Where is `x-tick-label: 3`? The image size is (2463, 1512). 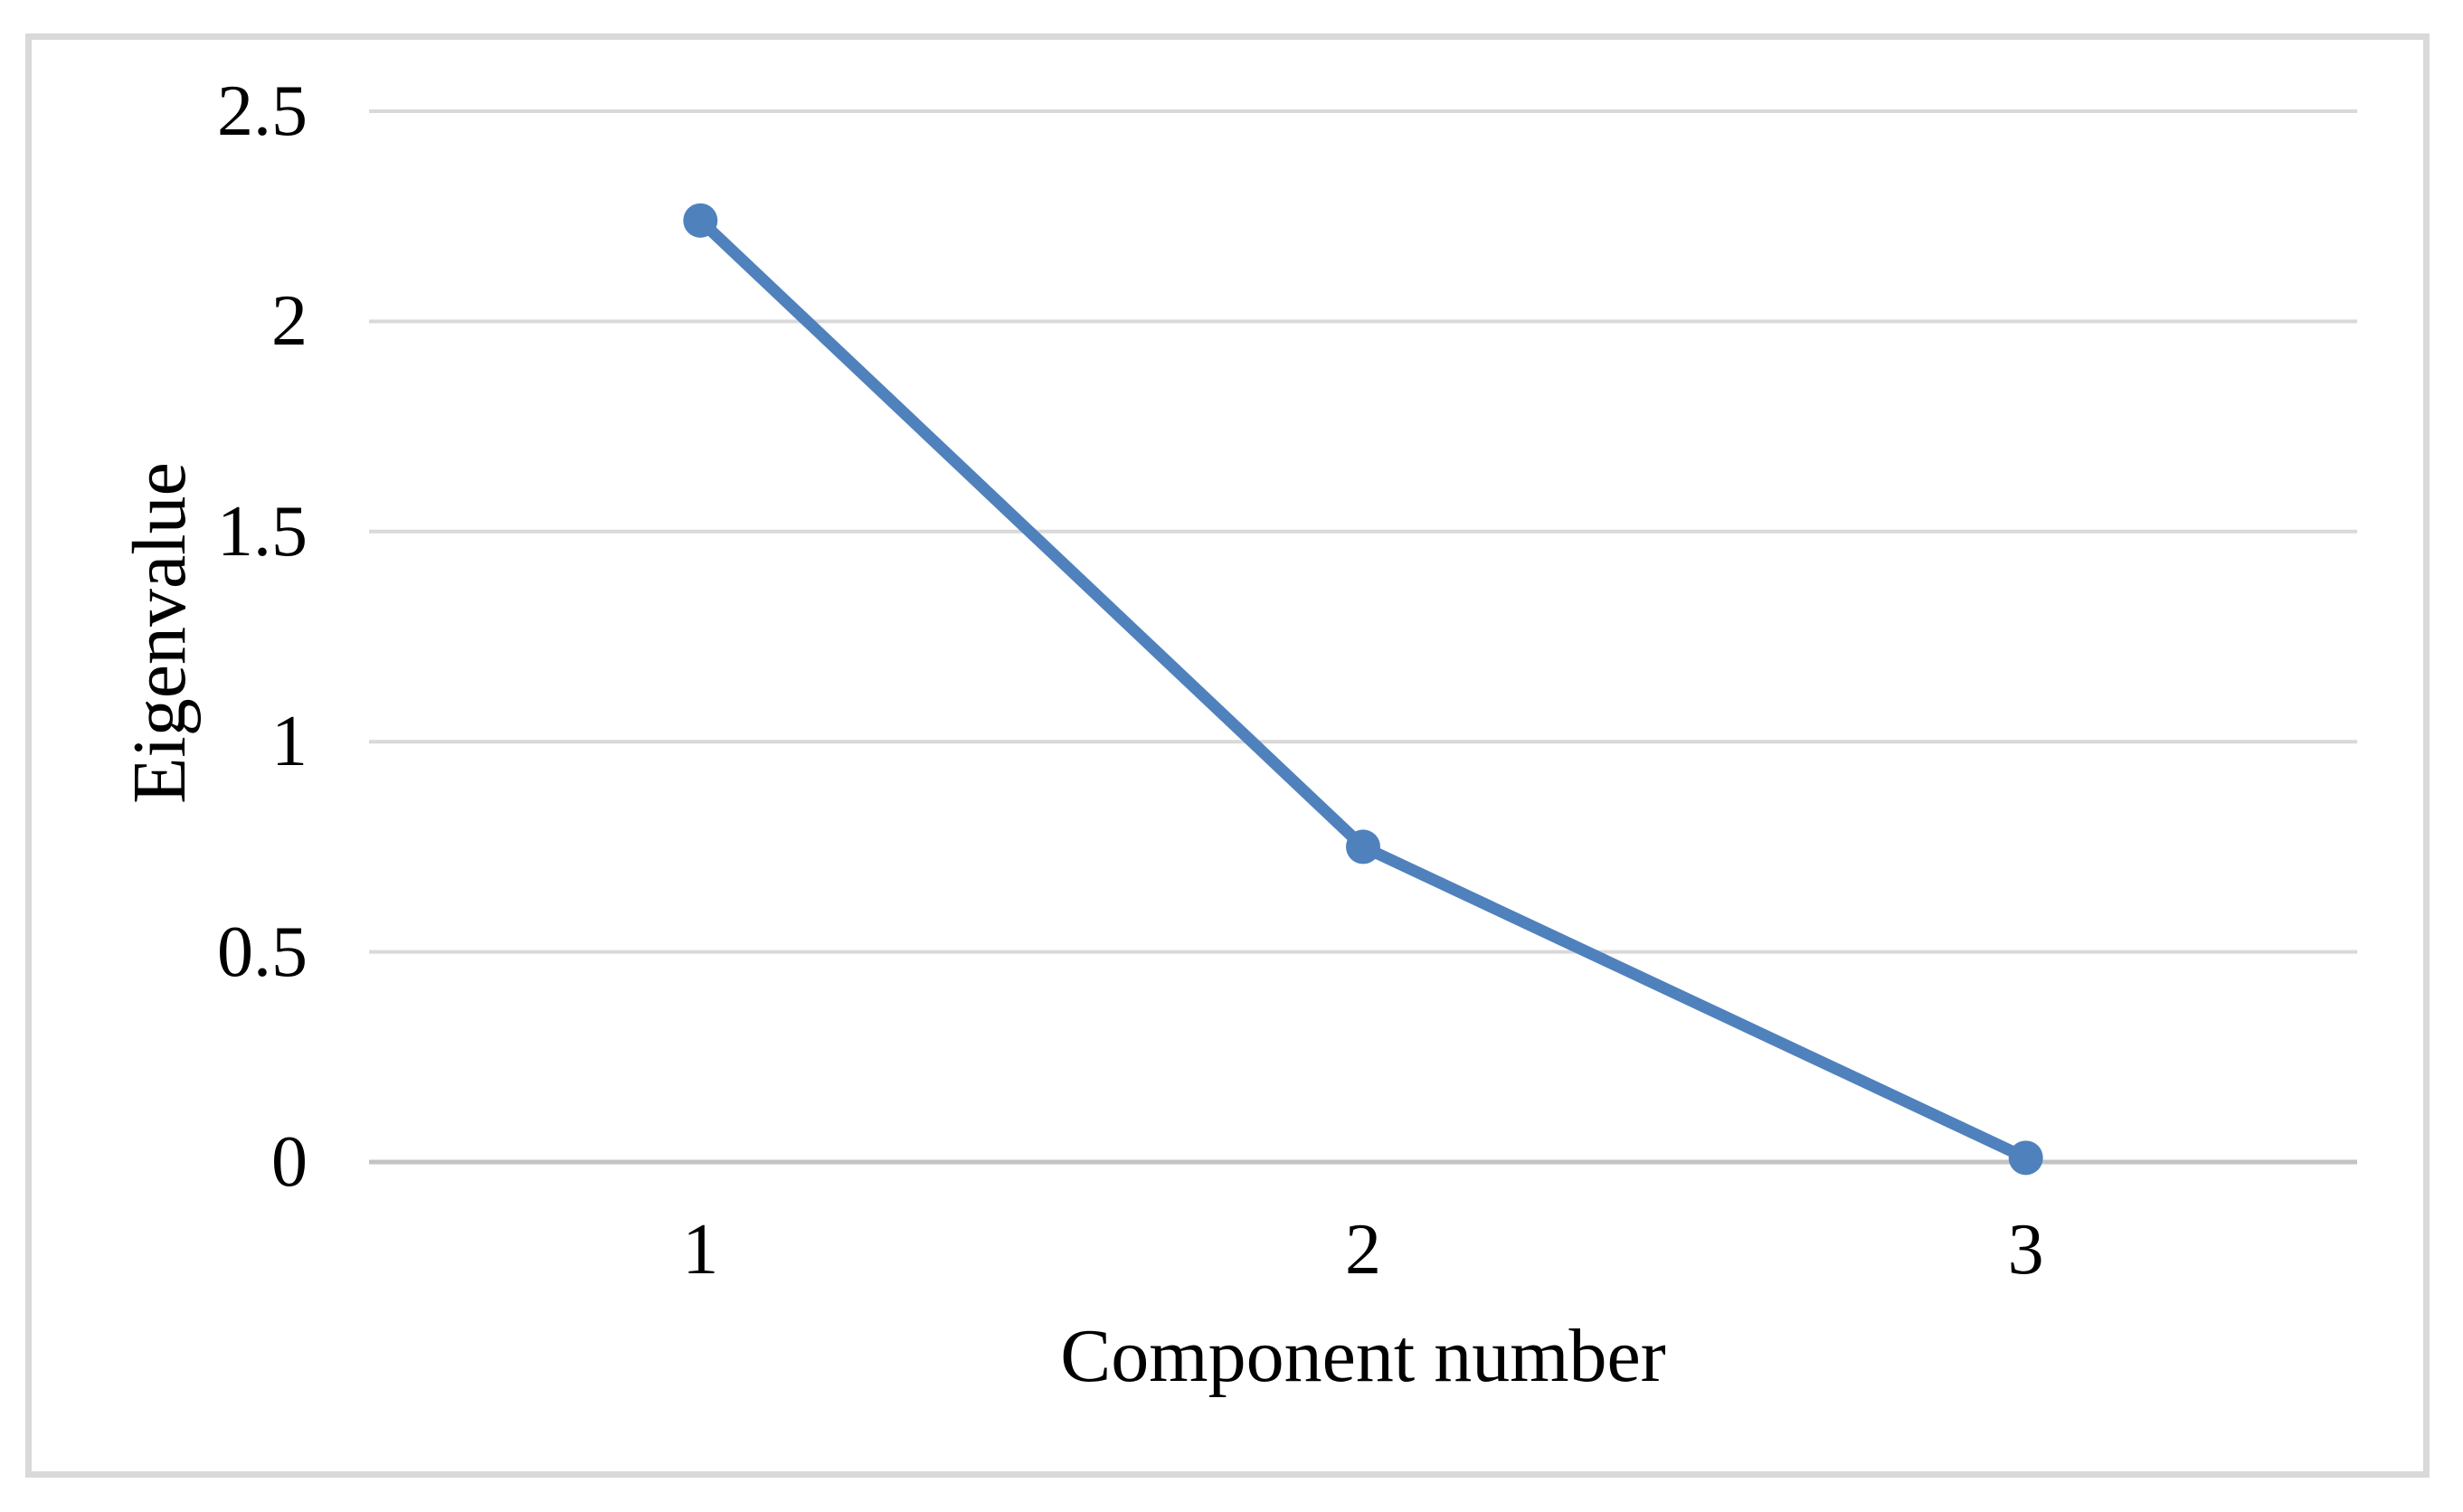 x-tick-label: 3 is located at coordinates (2026, 1250).